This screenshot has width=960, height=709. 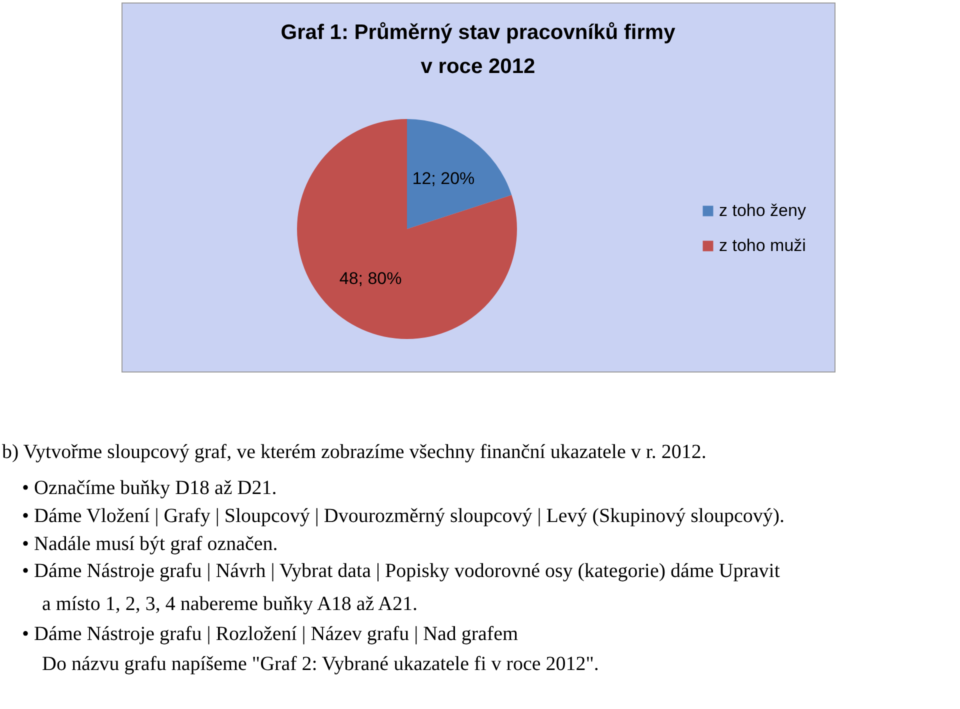 I want to click on text: • Dáme Nástroje grafu | Návrh | Vybrat data | Popisky vodorovné osy (kategorie) dáme Upravit, so click(x=401, y=571).